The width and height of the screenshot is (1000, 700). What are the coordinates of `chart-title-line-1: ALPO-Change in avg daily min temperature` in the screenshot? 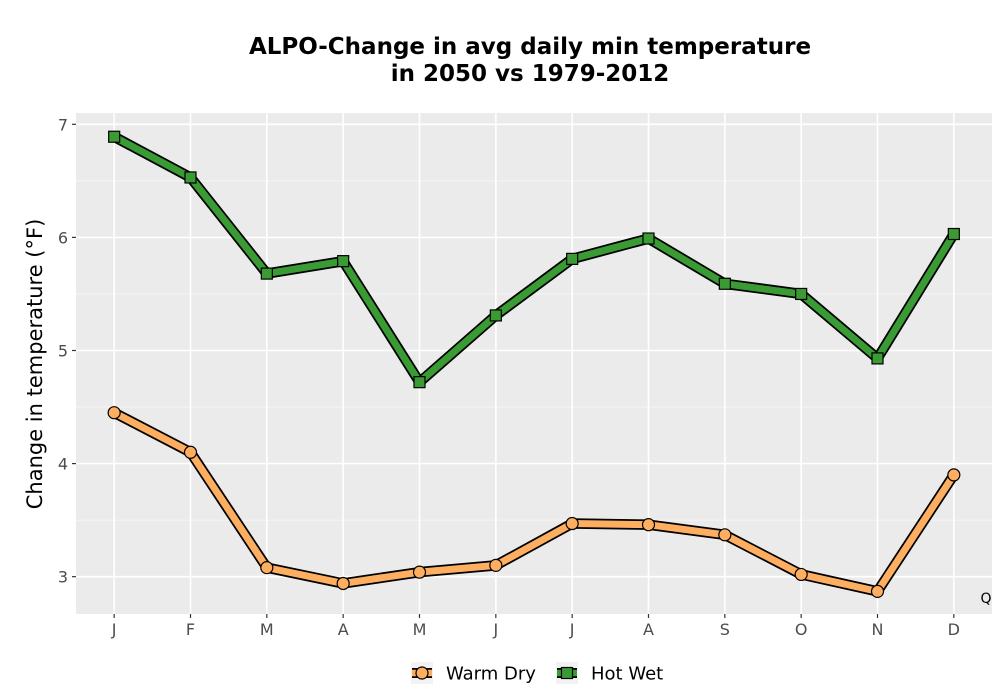 It's located at (530, 47).